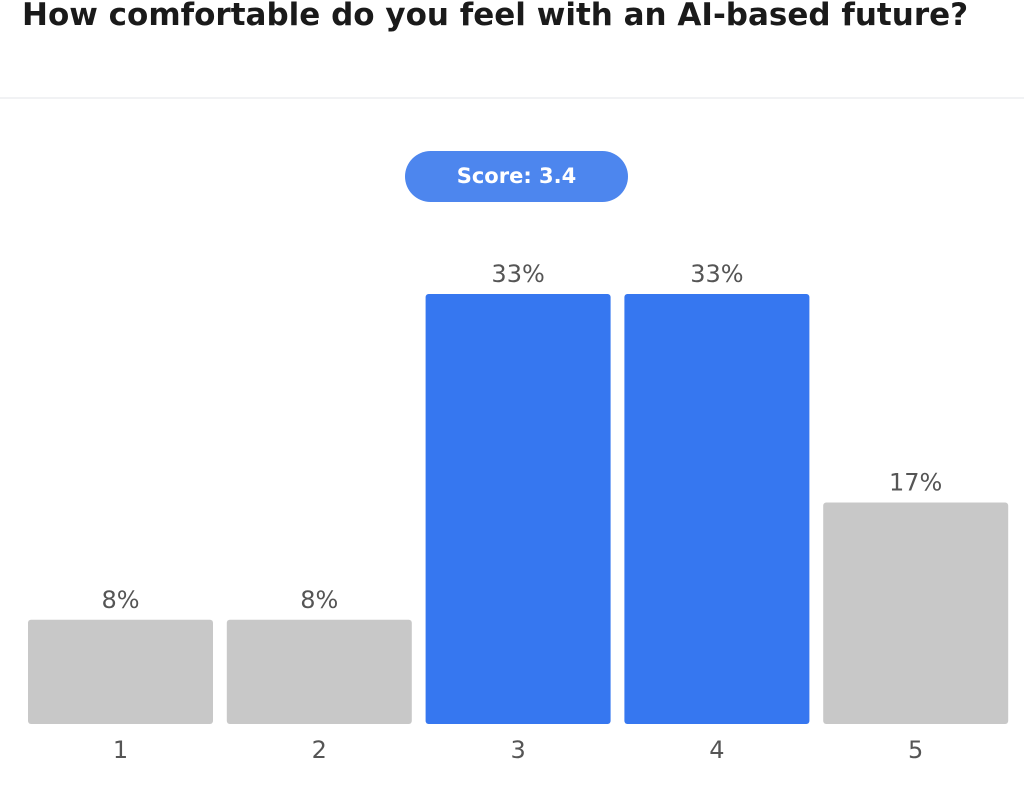 This screenshot has width=1024, height=800. I want to click on value-label-5: 17%, so click(915, 482).